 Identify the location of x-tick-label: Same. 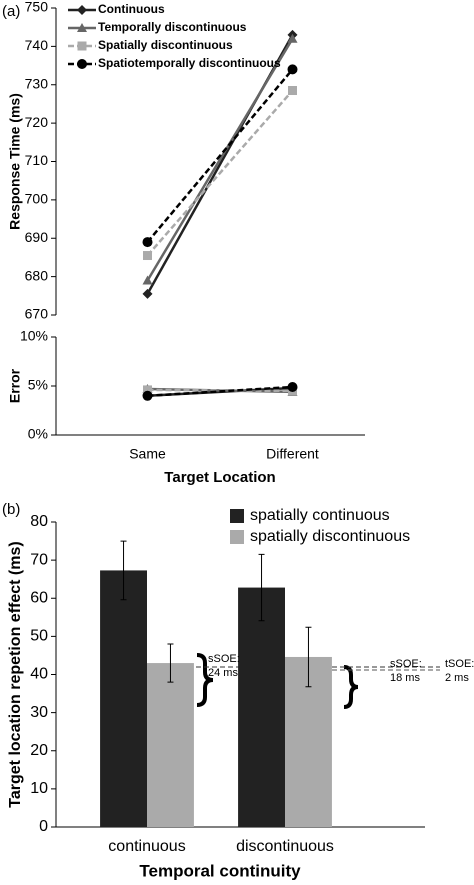
(147, 454).